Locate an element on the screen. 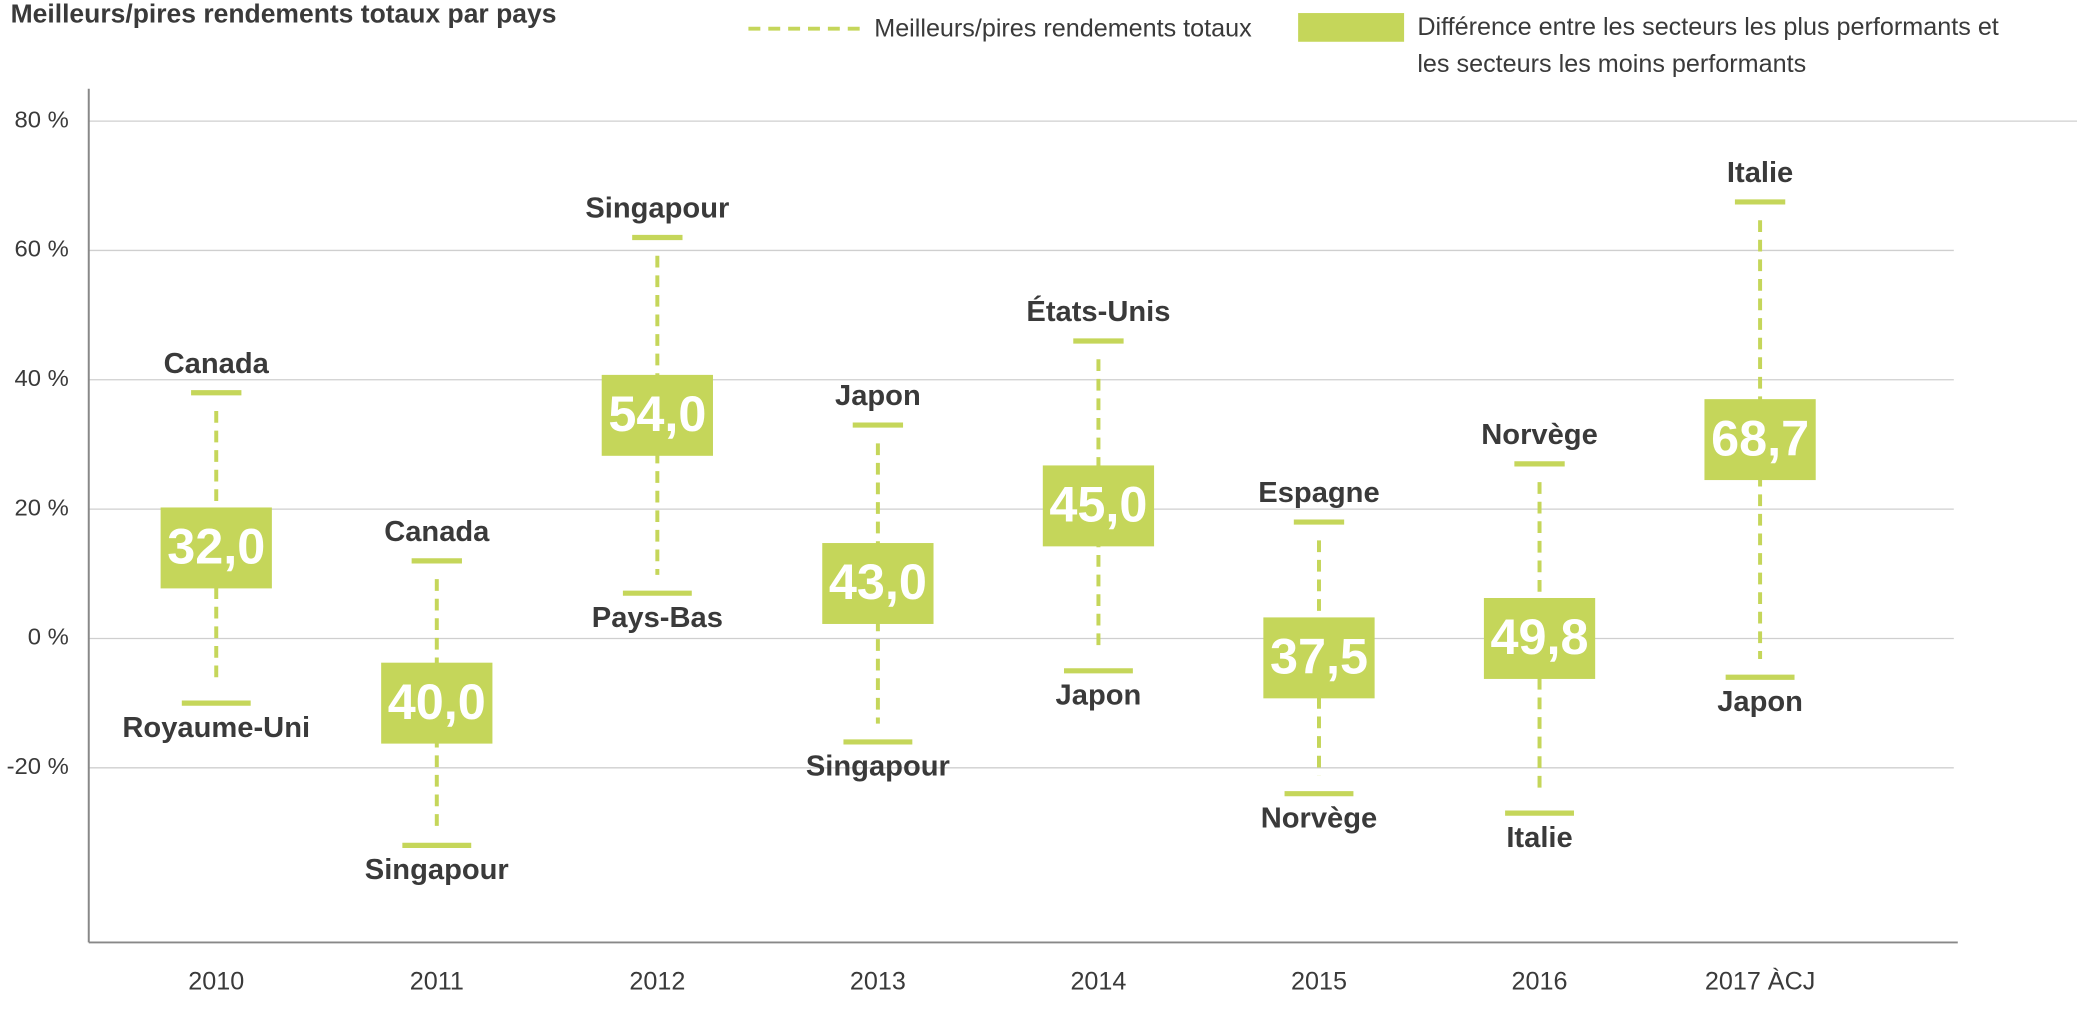  worst-label: Pays-Bas is located at coordinates (657, 618).